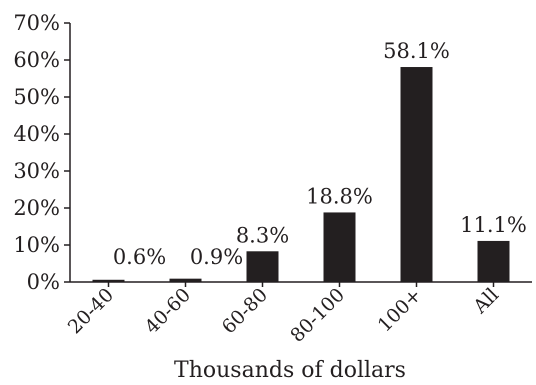 Image resolution: width=536 pixels, height=385 pixels. What do you see at coordinates (36, 23) in the screenshot?
I see `y-tick-label: 70%` at bounding box center [36, 23].